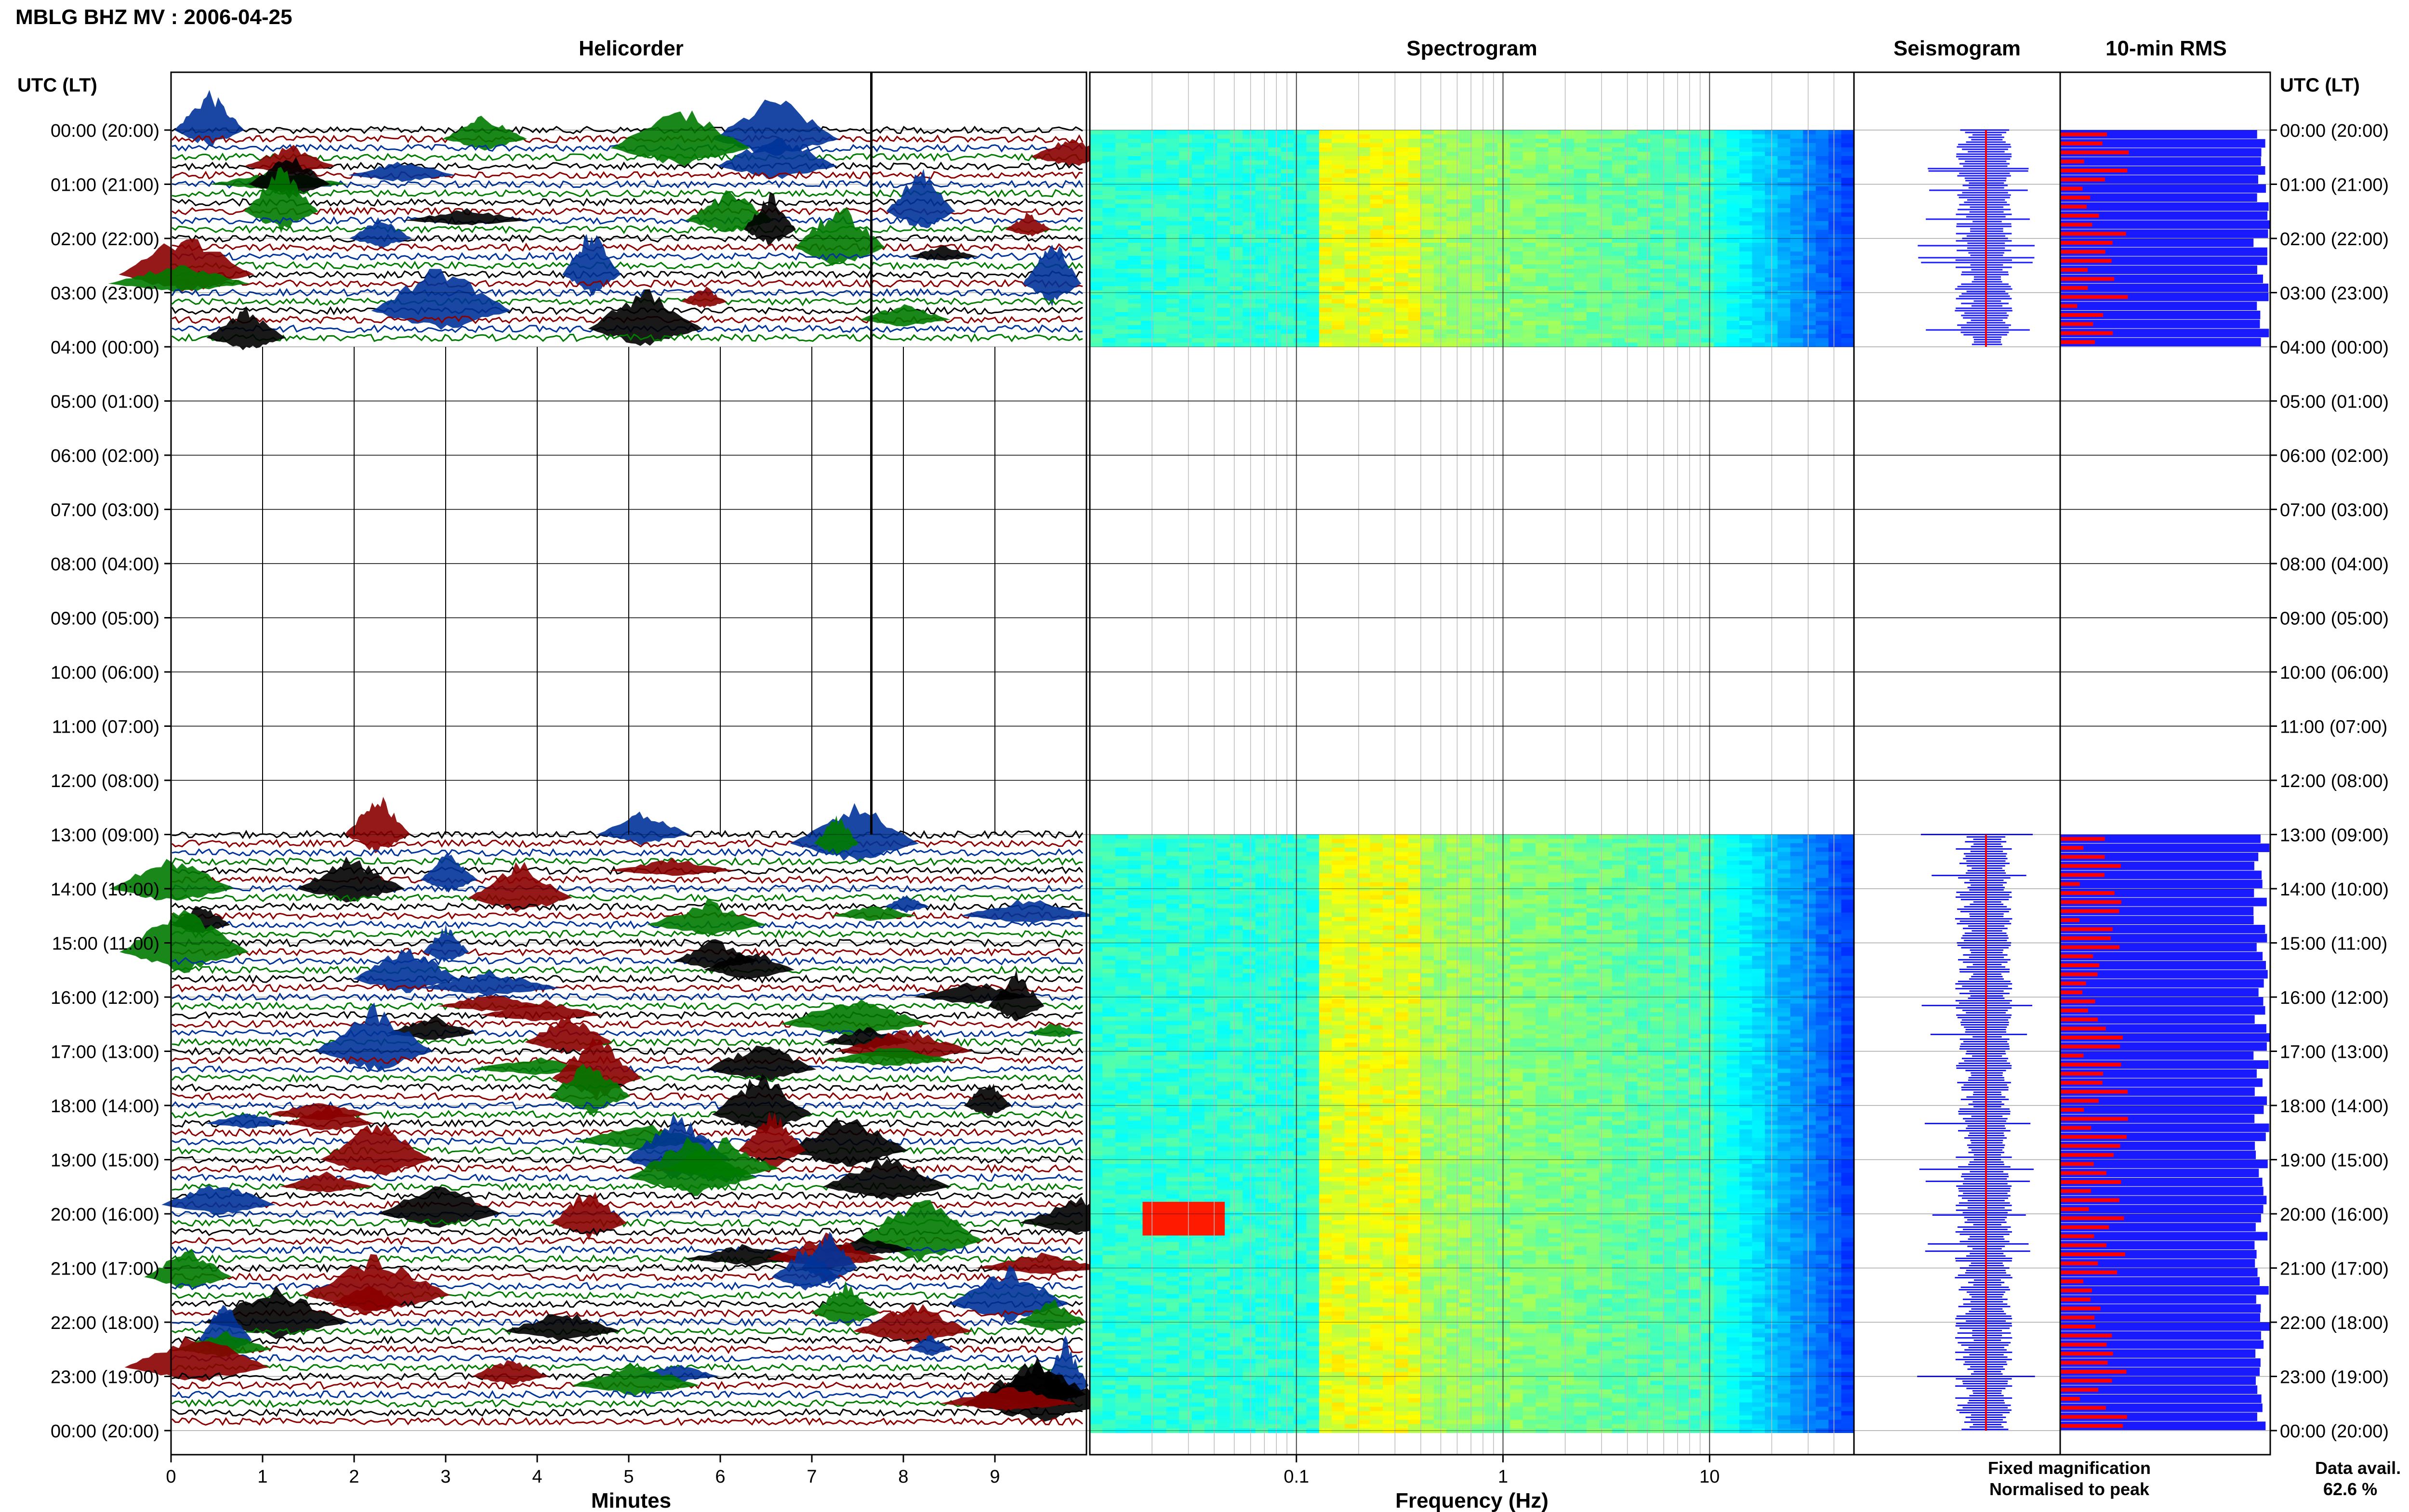 The width and height of the screenshot is (2409, 1512). What do you see at coordinates (628, 880) in the screenshot?
I see `helicorder-trace` at bounding box center [628, 880].